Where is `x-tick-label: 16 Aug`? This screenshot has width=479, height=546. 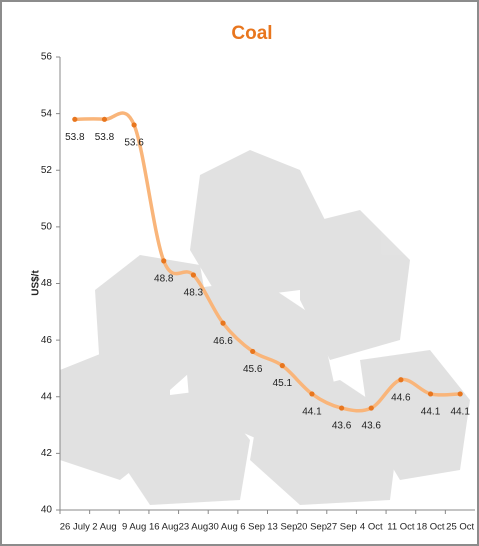 x-tick-label: 16 Aug is located at coordinates (164, 527).